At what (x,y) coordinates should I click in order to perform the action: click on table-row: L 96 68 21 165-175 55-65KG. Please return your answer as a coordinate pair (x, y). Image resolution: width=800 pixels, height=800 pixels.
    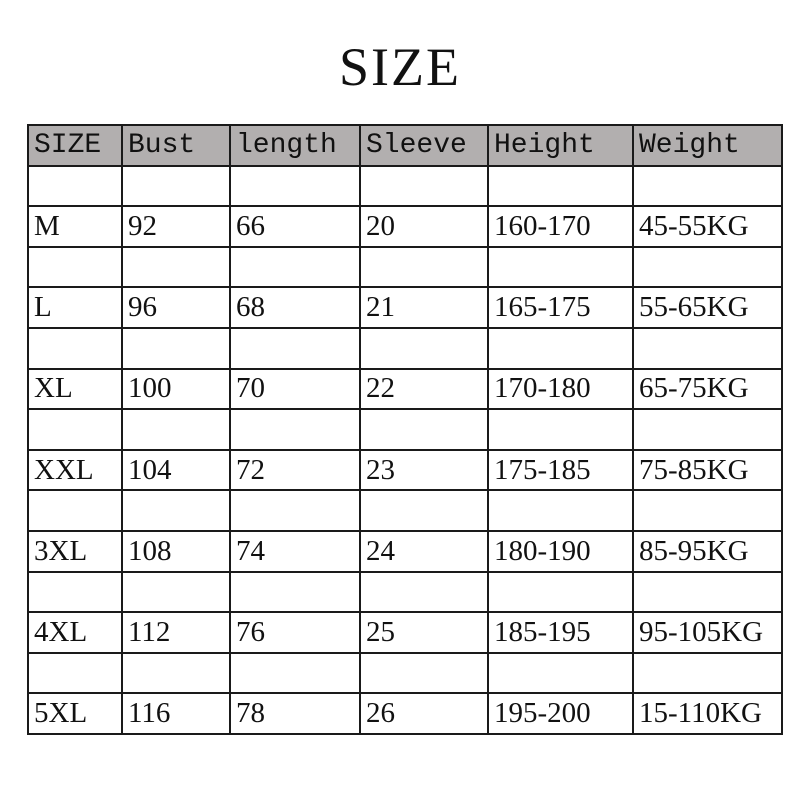
    Looking at the image, I should click on (405, 307).